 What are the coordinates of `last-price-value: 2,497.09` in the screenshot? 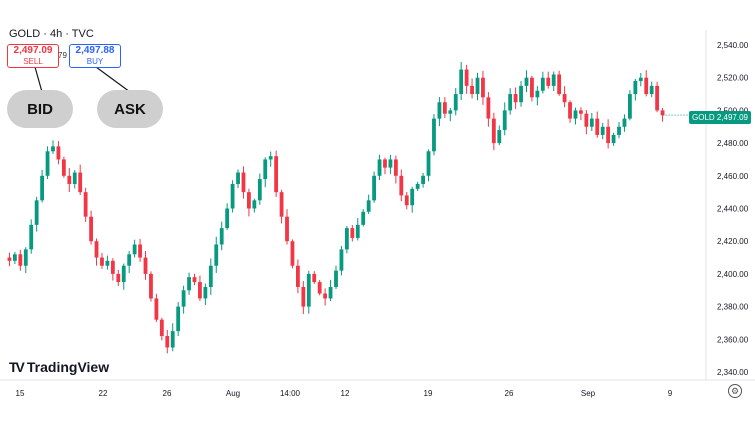 It's located at (732, 117).